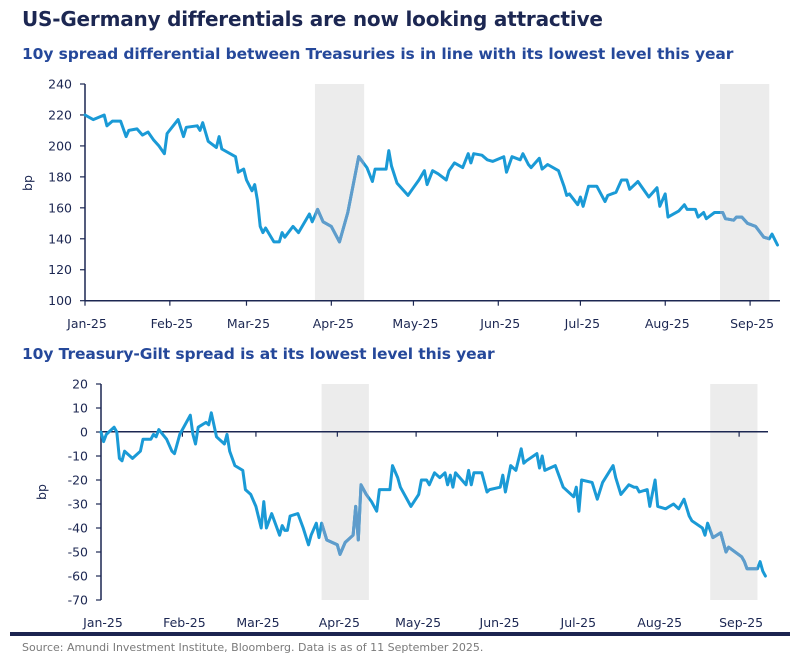  What do you see at coordinates (80, 408) in the screenshot?
I see `y-tick-label: 10` at bounding box center [80, 408].